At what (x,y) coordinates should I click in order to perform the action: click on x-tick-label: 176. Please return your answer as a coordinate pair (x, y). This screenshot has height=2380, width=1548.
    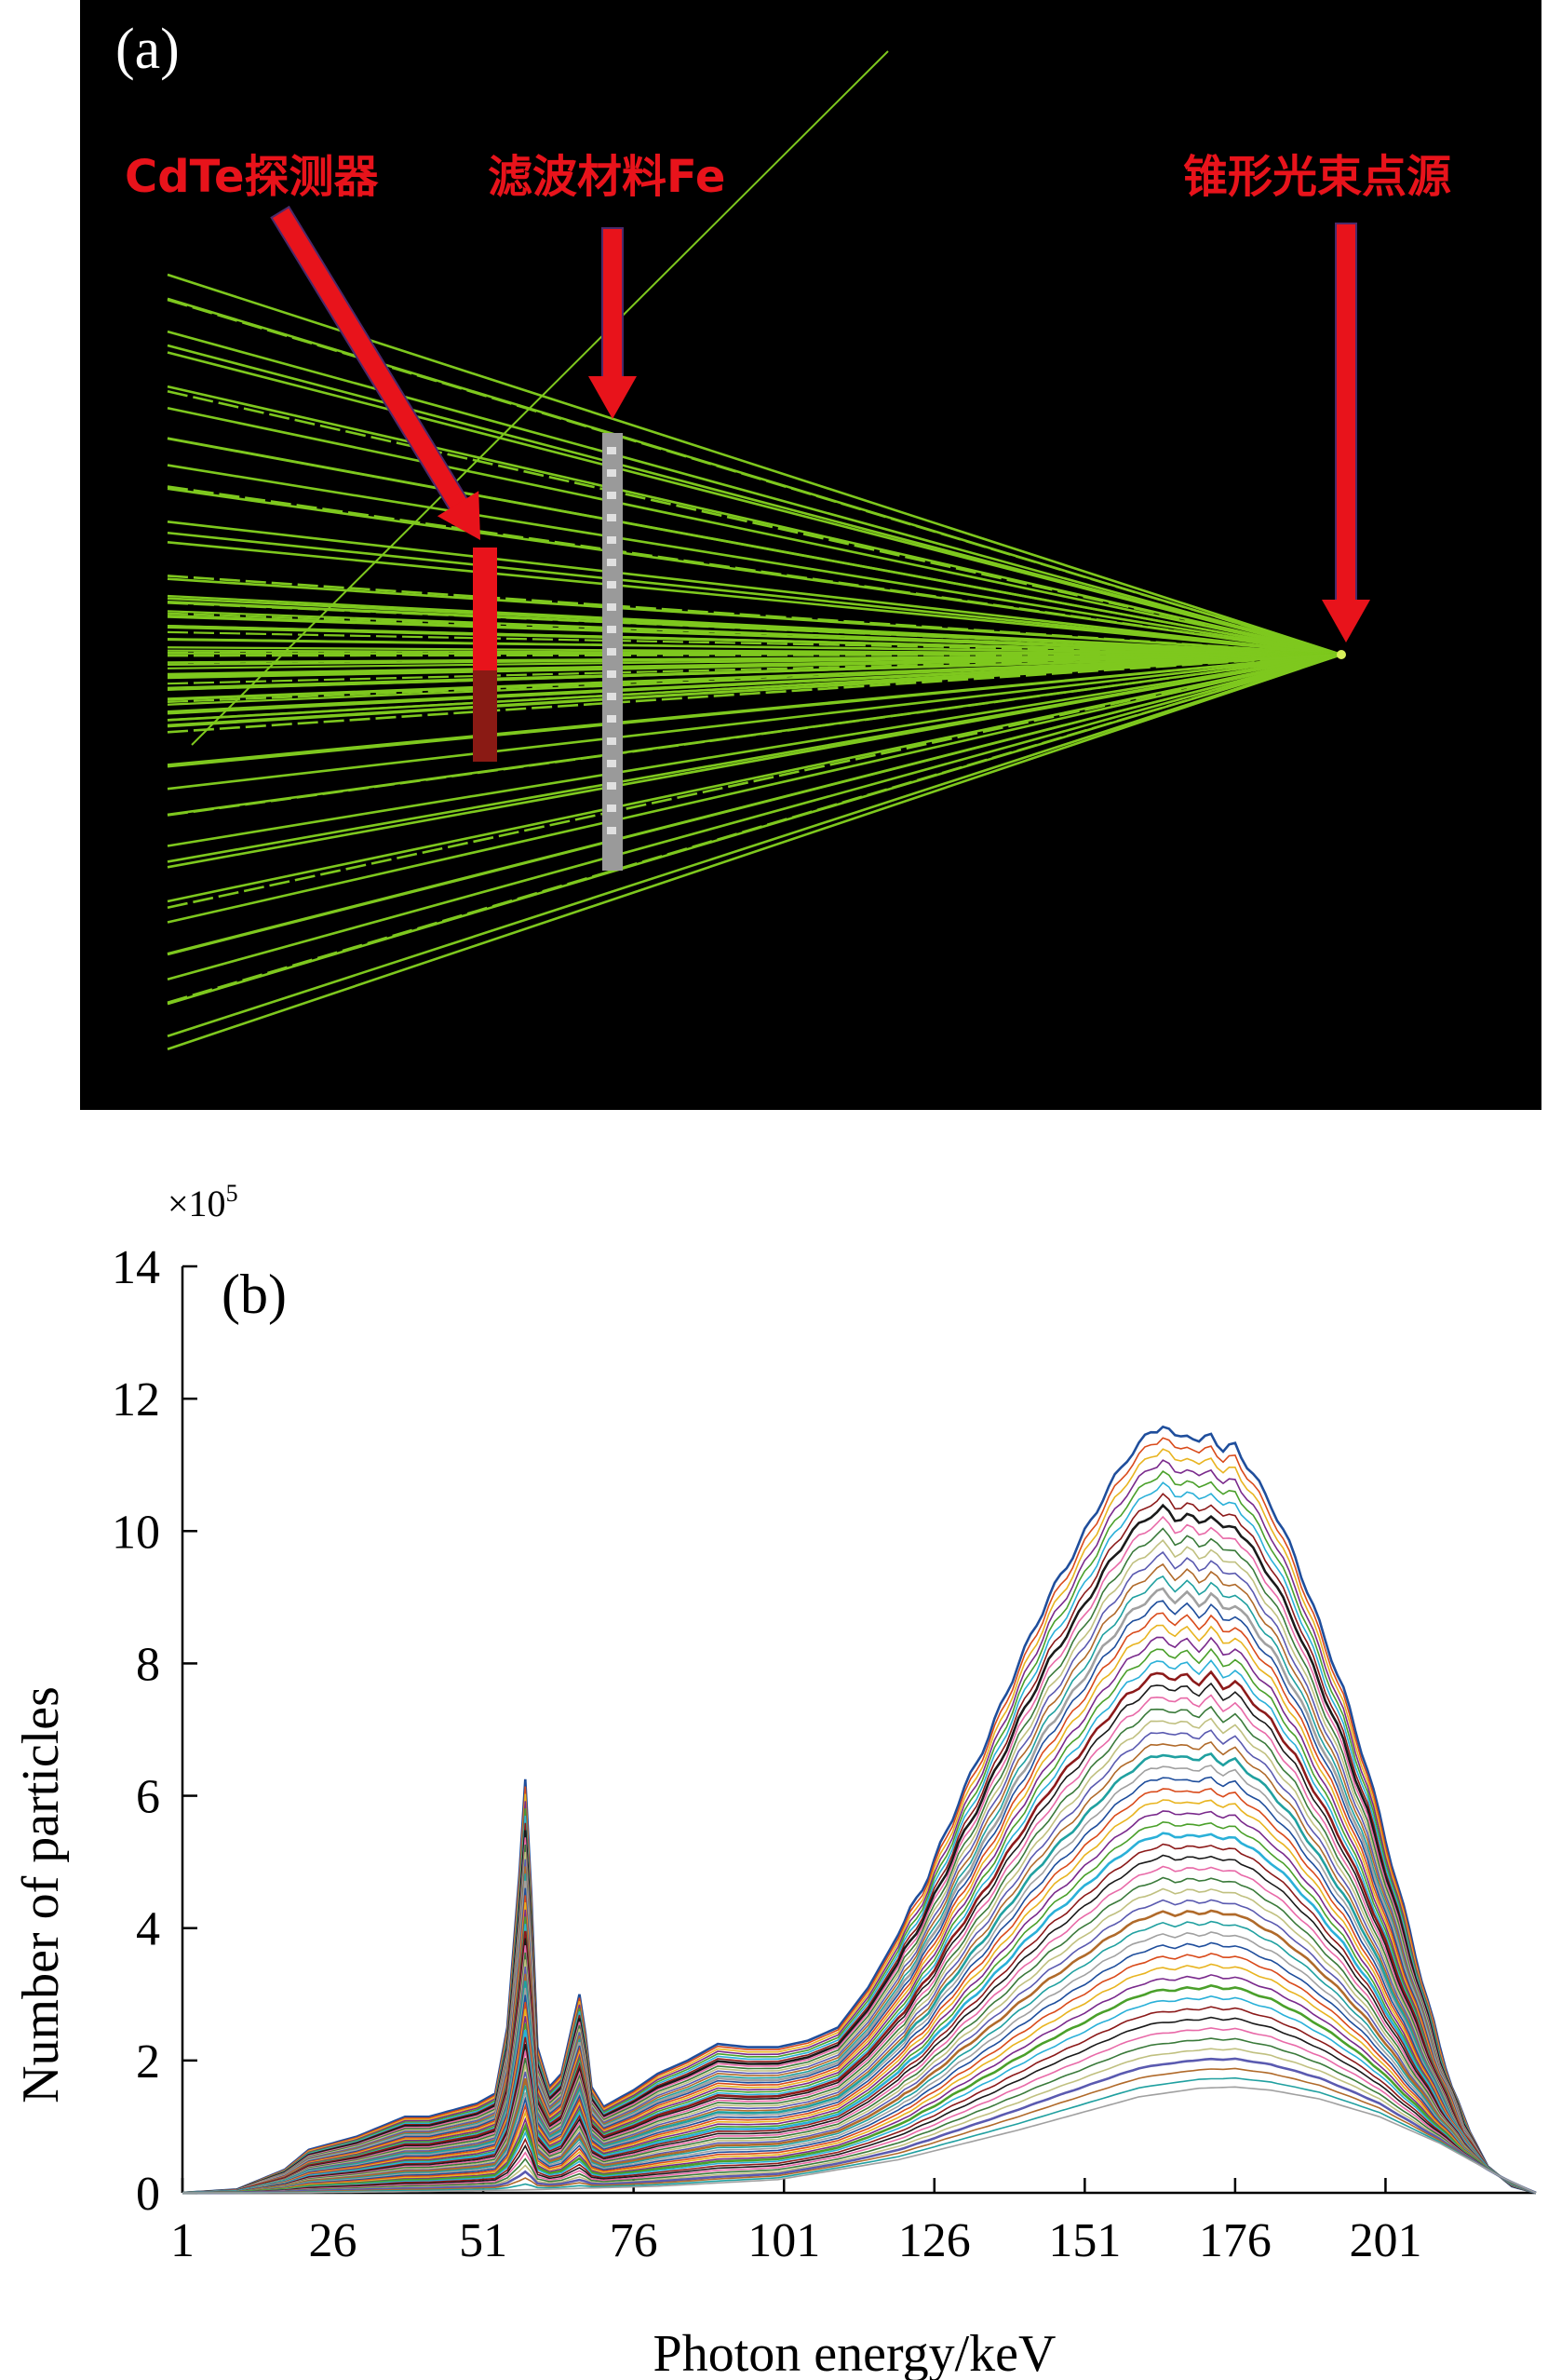
    Looking at the image, I should click on (1235, 2240).